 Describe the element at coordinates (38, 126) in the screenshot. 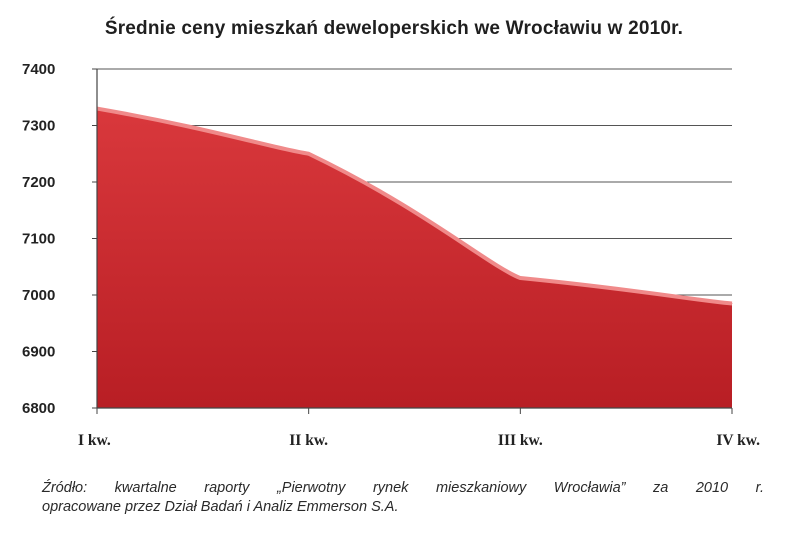

I see `y-tick-label: 7300` at that location.